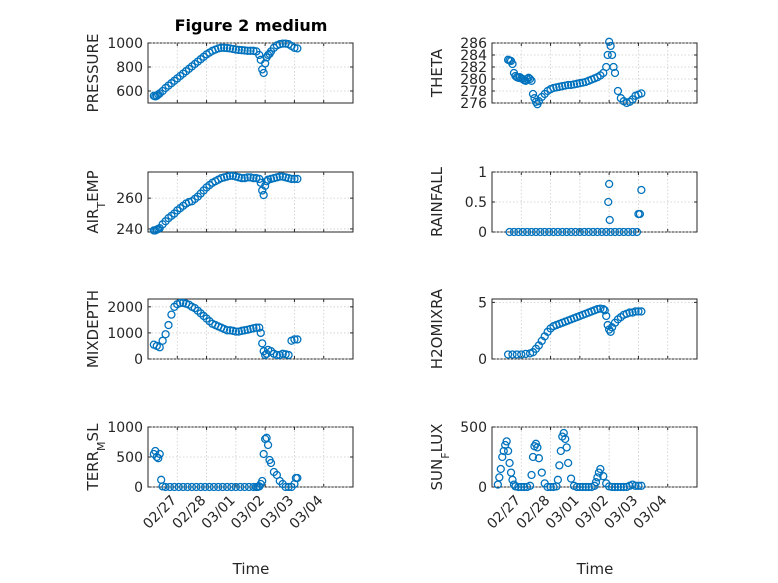 Image resolution: width=778 pixels, height=583 pixels. What do you see at coordinates (563, 203) in the screenshot?
I see `panel-rainfall: 0 0.5 1 RAINFALL` at bounding box center [563, 203].